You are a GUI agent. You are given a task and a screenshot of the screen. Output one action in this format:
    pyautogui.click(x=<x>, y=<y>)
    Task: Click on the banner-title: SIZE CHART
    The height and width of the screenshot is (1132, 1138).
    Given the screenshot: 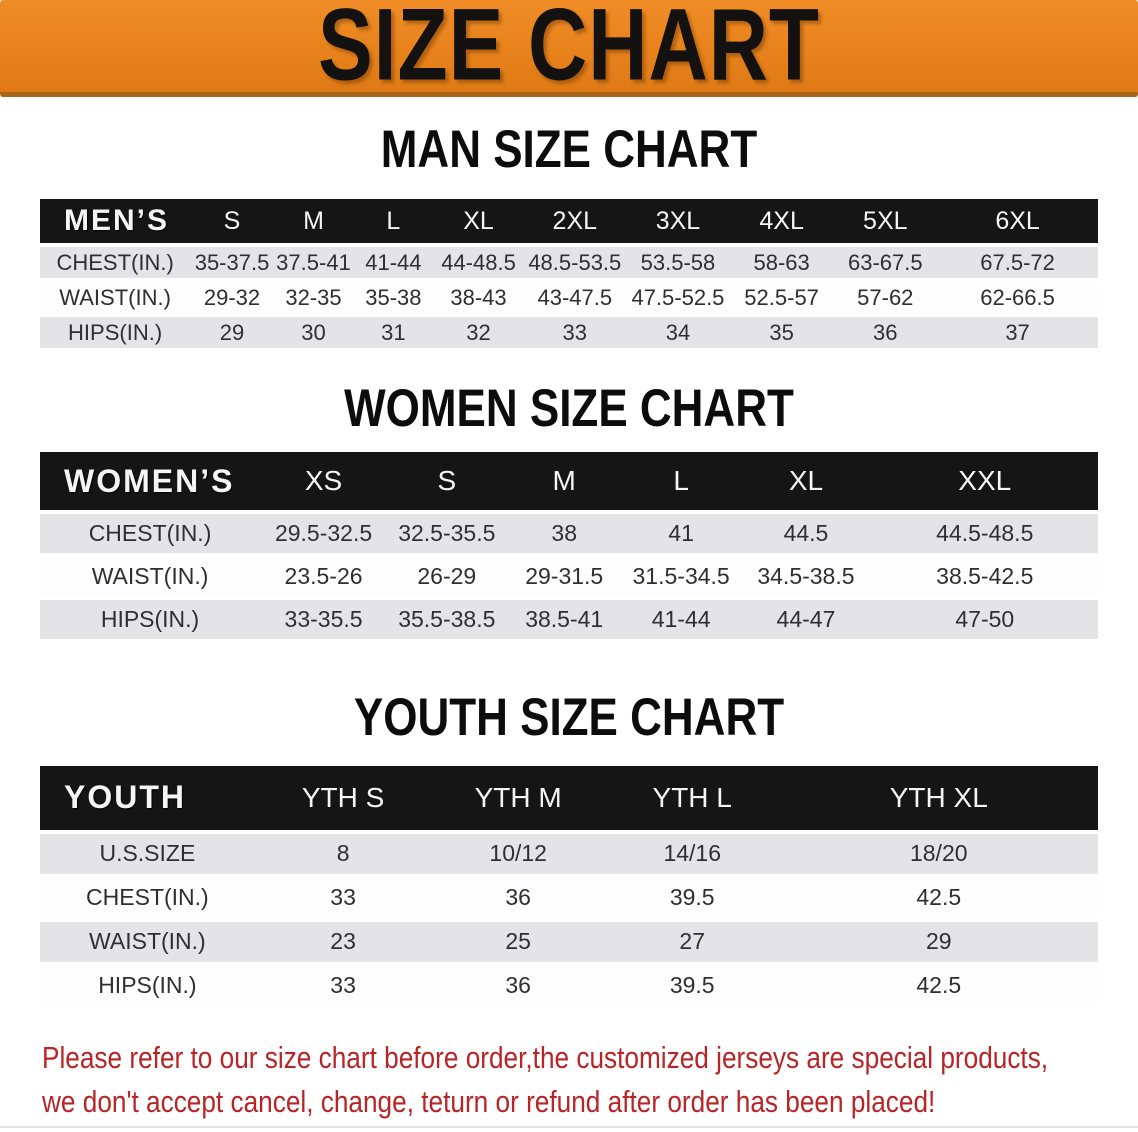 What is the action you would take?
    pyautogui.click(x=569, y=51)
    